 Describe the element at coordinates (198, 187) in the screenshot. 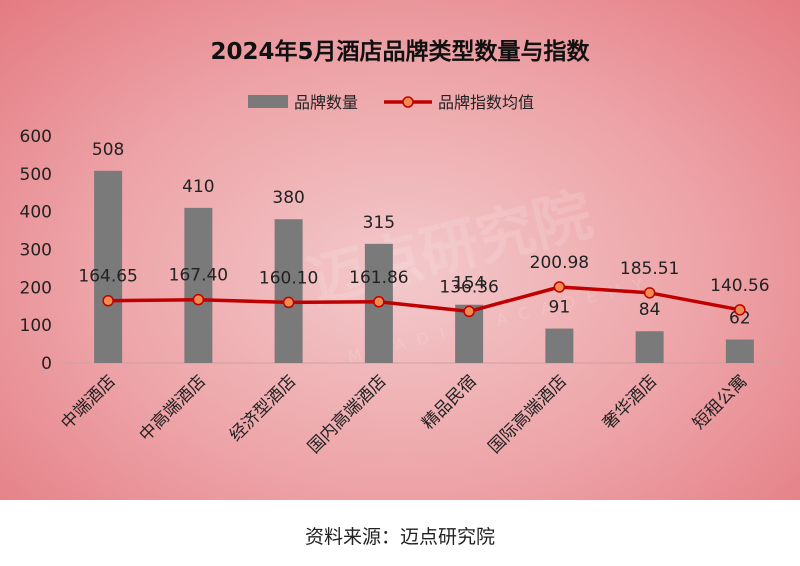

I see `bar-value-label: 410` at that location.